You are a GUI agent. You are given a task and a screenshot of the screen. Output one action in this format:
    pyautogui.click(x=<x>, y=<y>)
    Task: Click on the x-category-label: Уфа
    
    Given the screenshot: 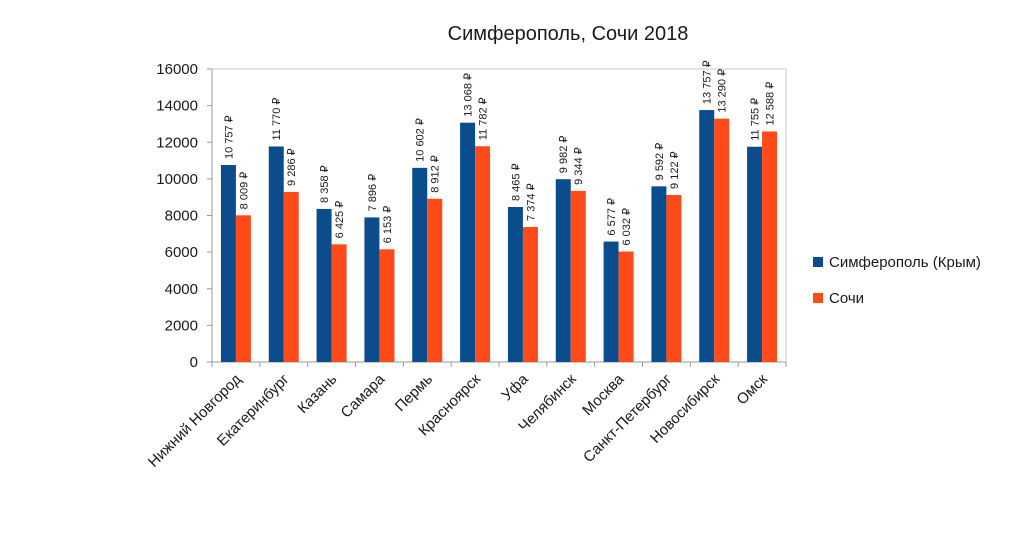 What is the action you would take?
    pyautogui.click(x=515, y=387)
    